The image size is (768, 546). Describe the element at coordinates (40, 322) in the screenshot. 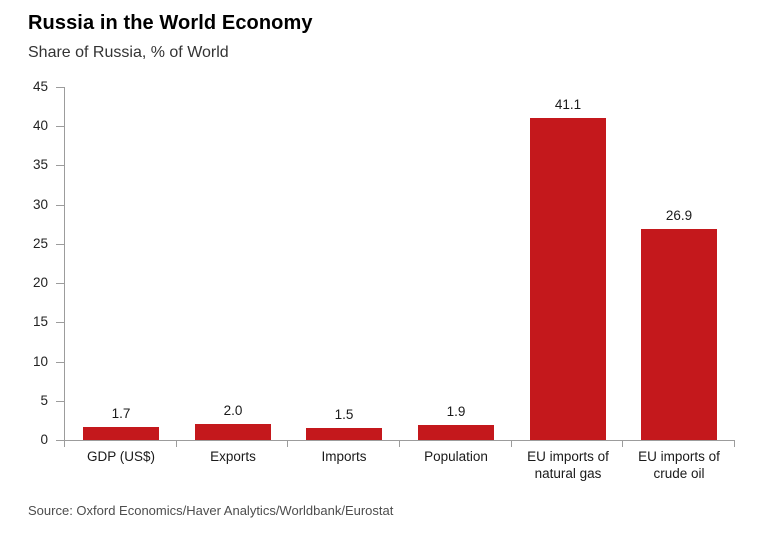

I see `y-tick-label: 15` at that location.